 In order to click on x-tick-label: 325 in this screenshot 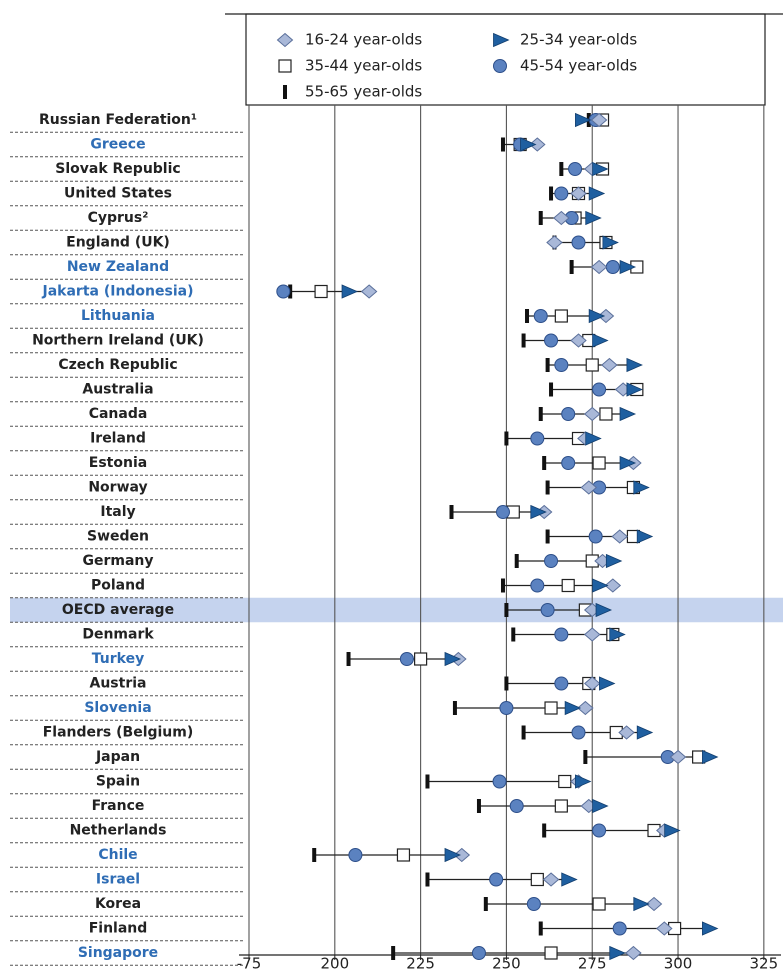, I will do `click(764, 962)`.